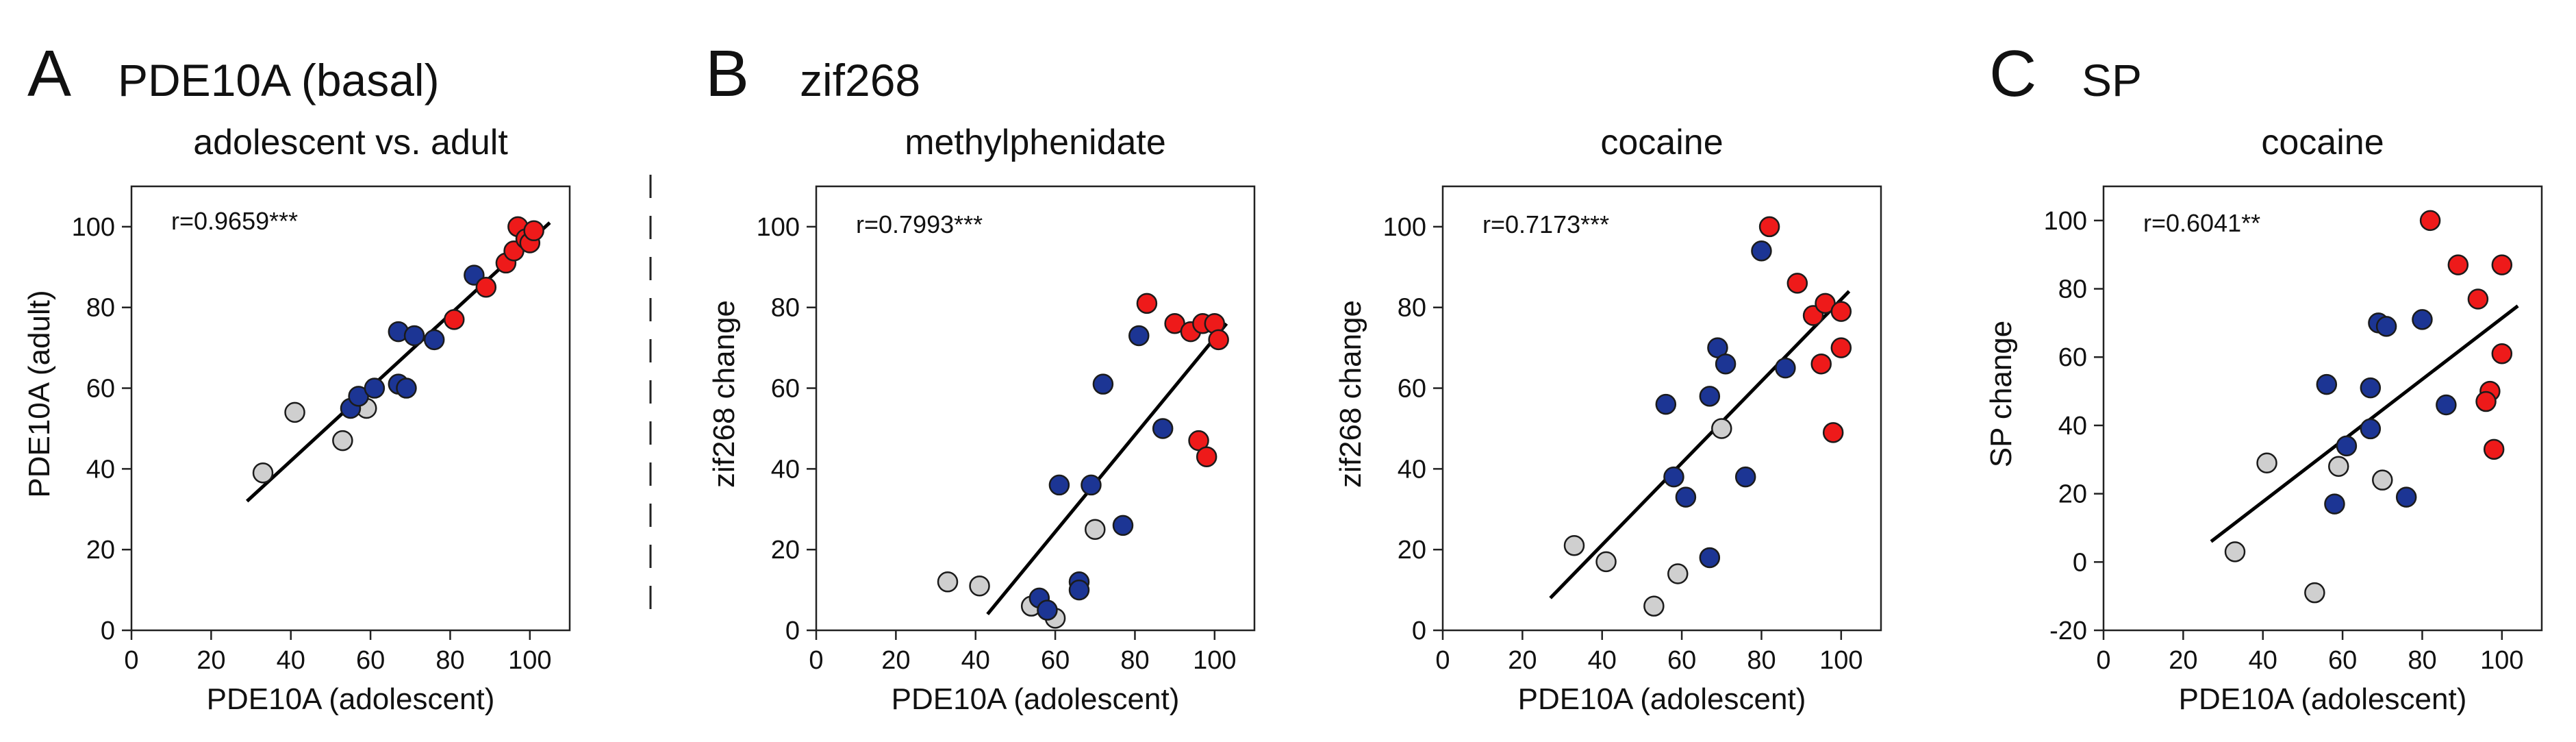  What do you see at coordinates (1546, 224) in the screenshot?
I see `correlation-label: r=0.7173***` at bounding box center [1546, 224].